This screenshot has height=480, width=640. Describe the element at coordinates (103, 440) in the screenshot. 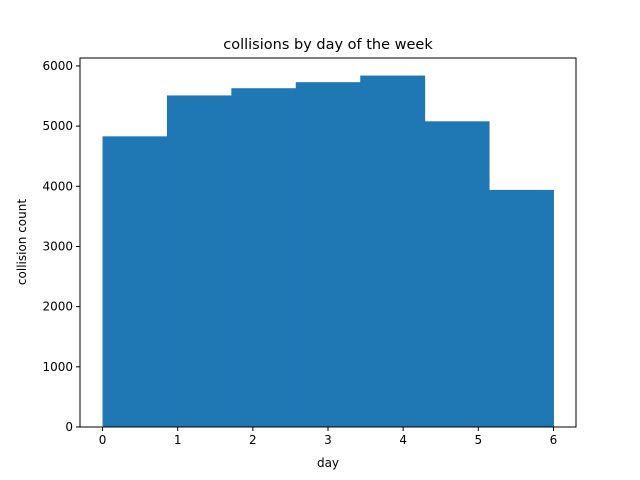

I see `x-tick-label-0: 0` at that location.